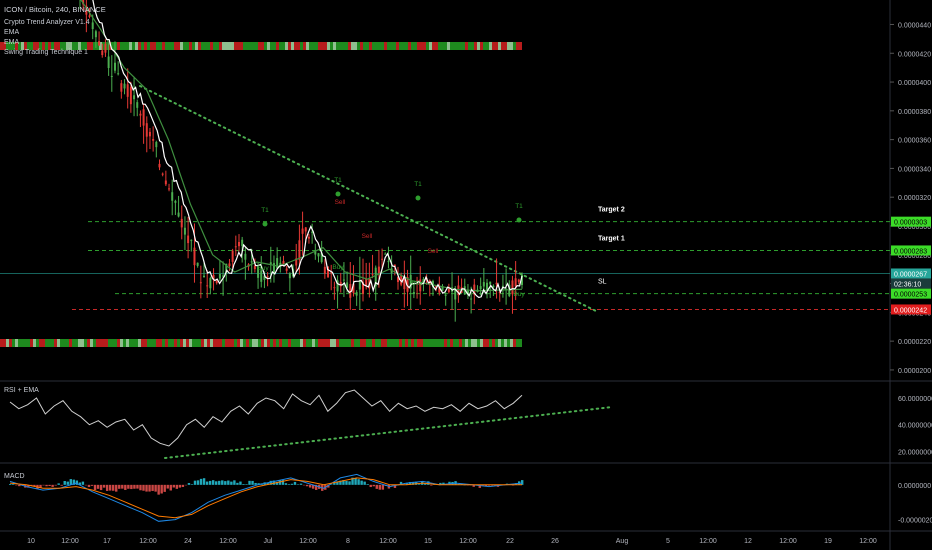 Image resolution: width=932 pixels, height=550 pixels. I want to click on price-tag, so click(911, 293).